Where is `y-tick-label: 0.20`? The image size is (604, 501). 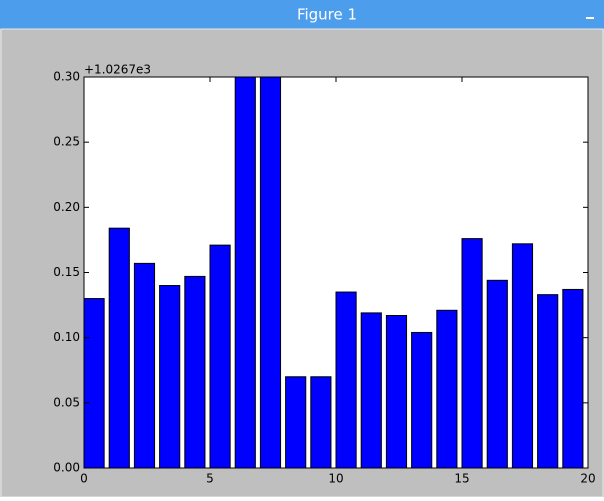 y-tick-label: 0.20 is located at coordinates (66, 207).